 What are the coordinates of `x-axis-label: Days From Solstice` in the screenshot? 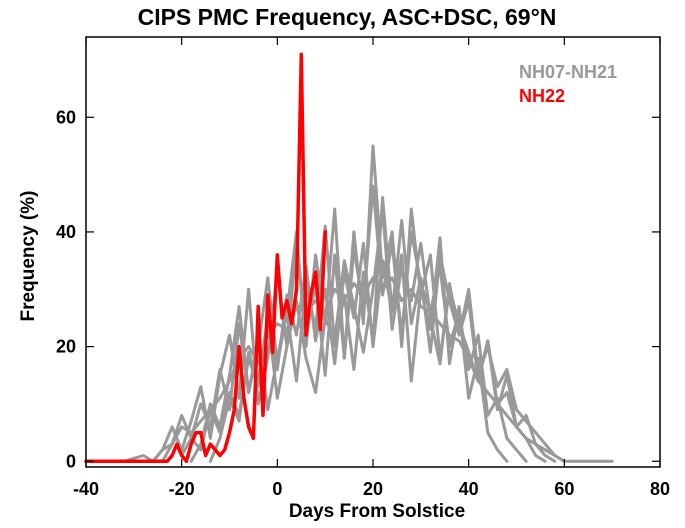 It's located at (377, 511).